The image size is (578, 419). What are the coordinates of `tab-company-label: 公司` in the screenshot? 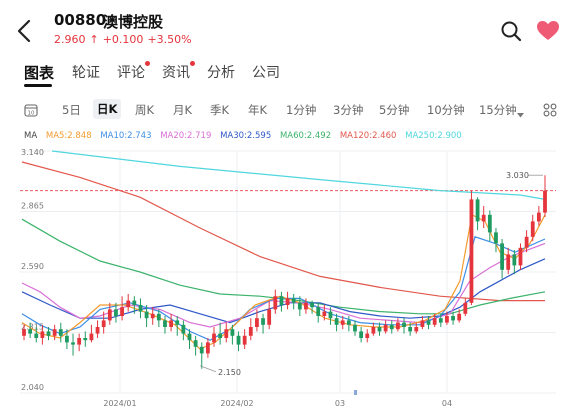 It's located at (266, 73).